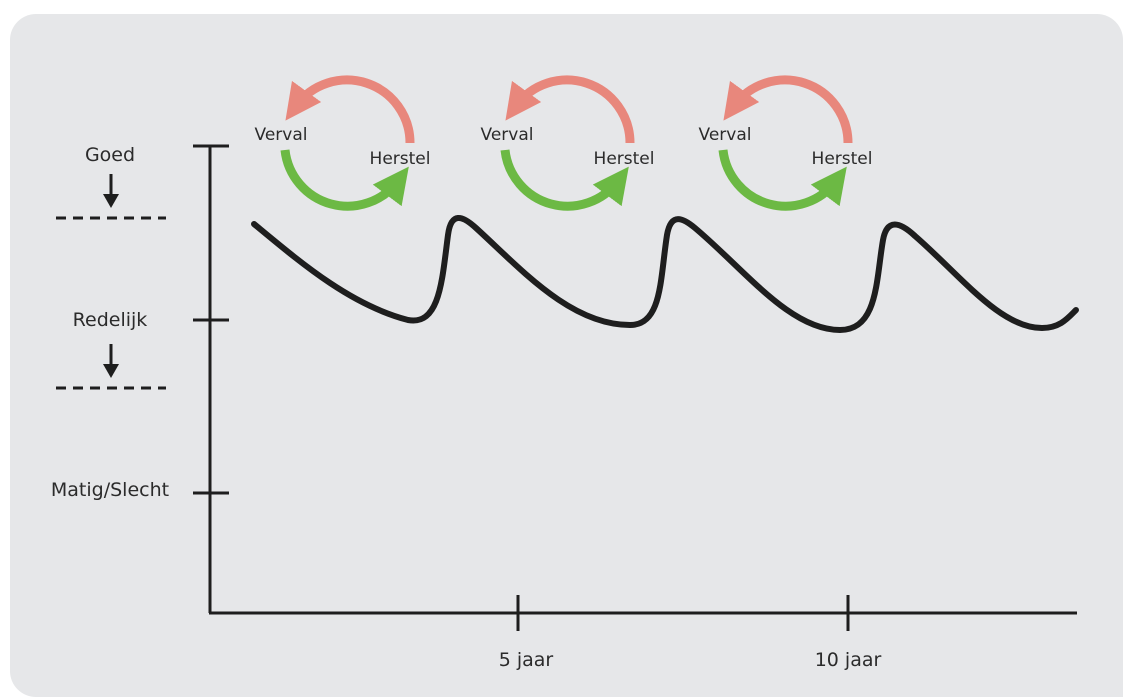  I want to click on maintenance-cycle-1: Verval Herstel, so click(343, 143).